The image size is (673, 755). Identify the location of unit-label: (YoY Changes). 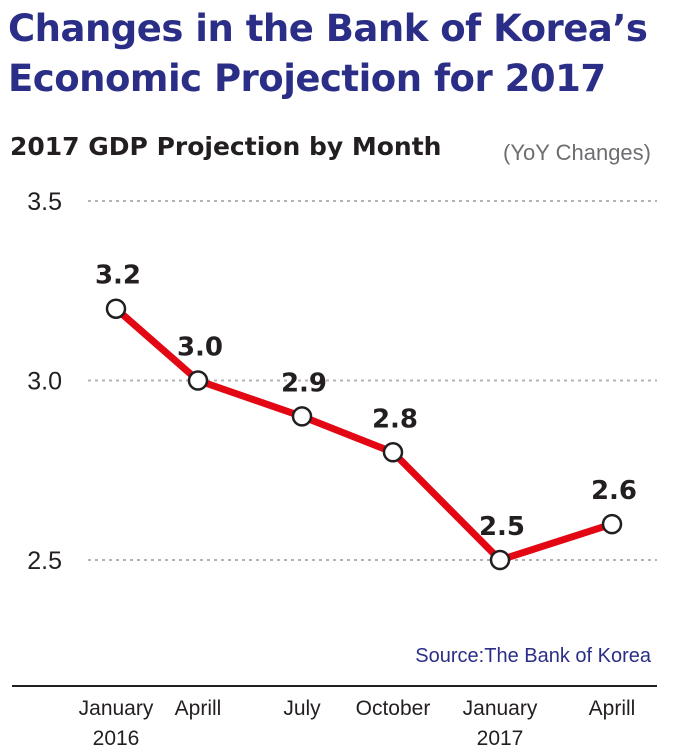
(577, 152).